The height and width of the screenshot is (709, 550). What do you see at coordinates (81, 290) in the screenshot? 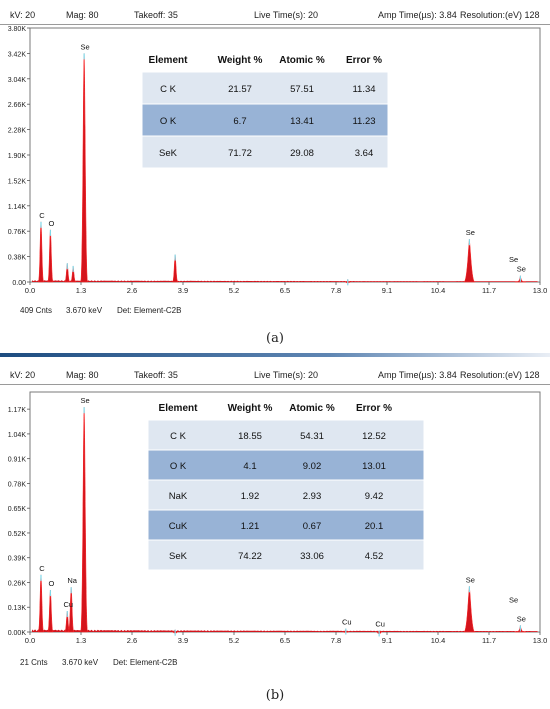
I see `x-tick-label: 1.3` at bounding box center [81, 290].